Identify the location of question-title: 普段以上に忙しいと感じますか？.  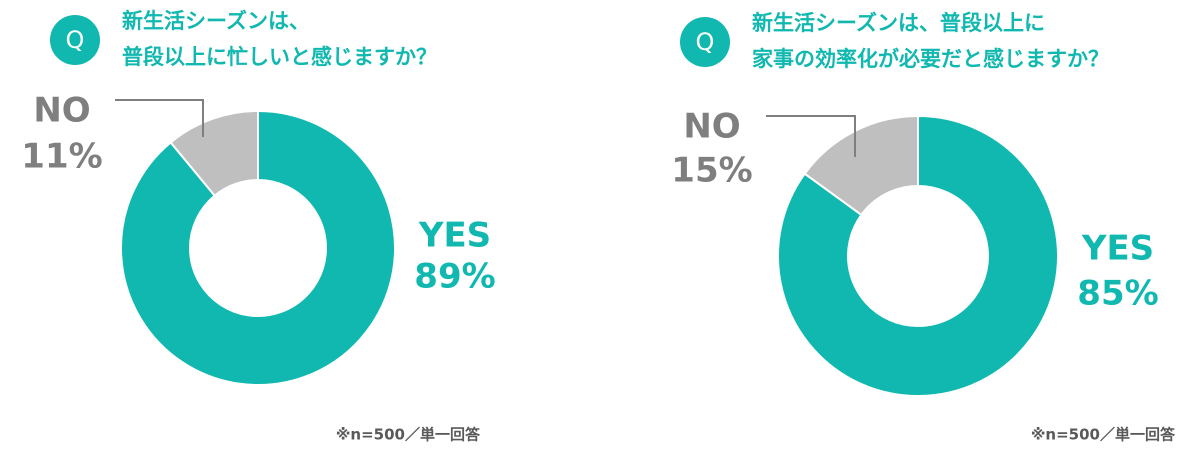
(279, 57).